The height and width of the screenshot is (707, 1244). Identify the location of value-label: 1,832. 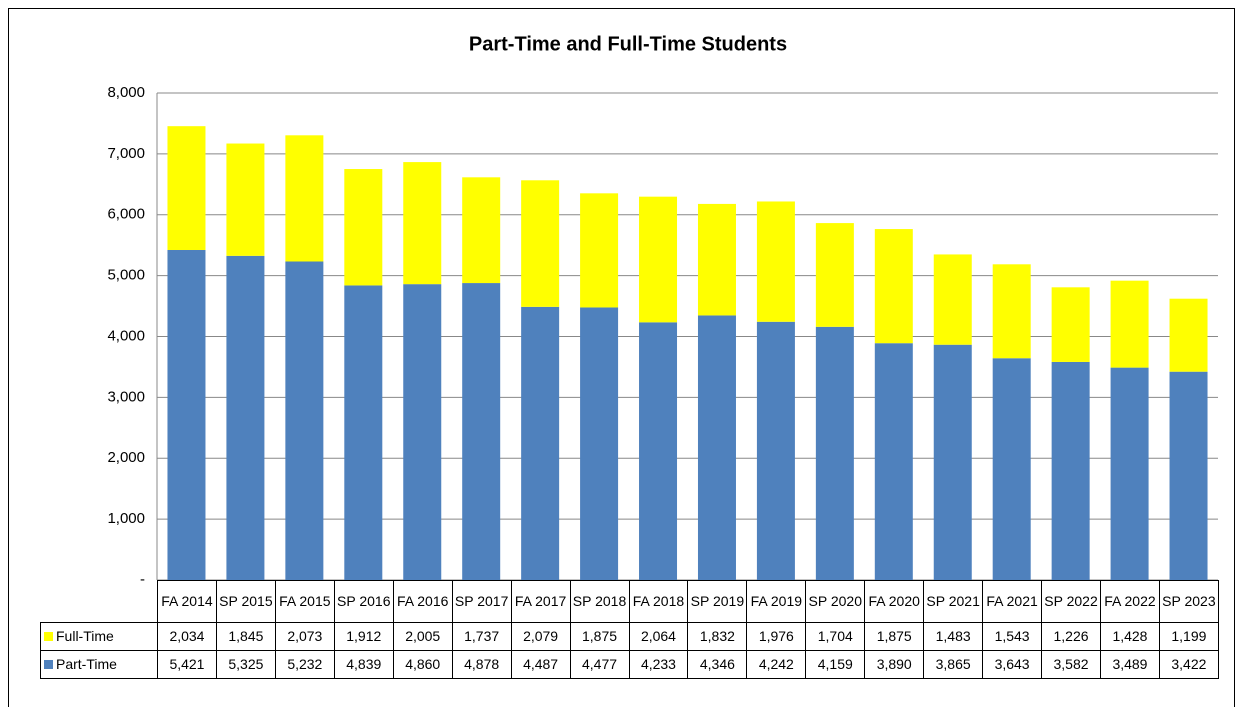
(717, 636).